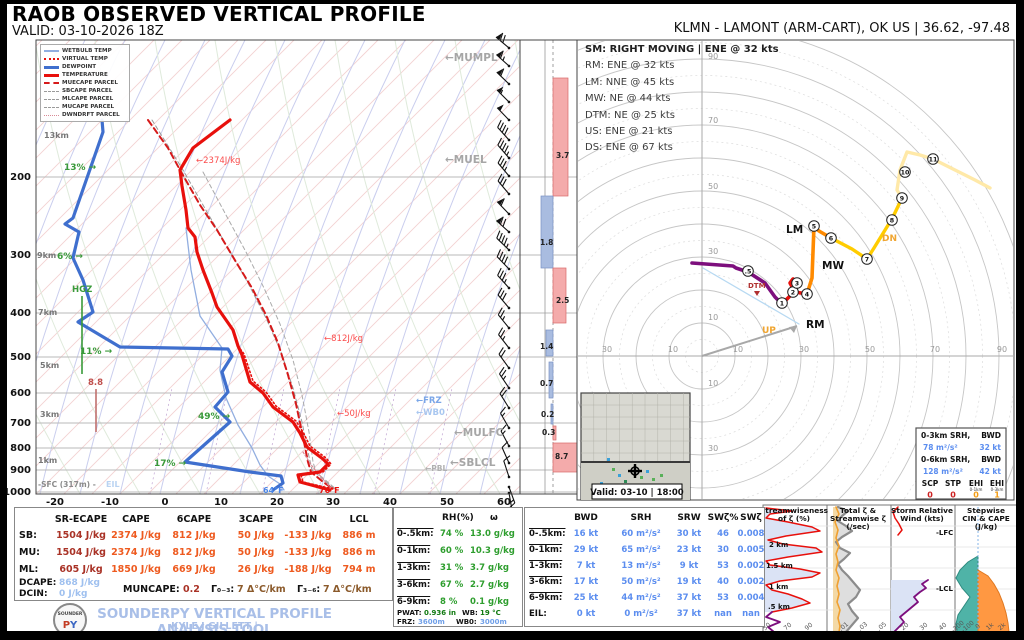  Describe the element at coordinates (953, 483) in the screenshot. I see `svg-text: STP` at that location.